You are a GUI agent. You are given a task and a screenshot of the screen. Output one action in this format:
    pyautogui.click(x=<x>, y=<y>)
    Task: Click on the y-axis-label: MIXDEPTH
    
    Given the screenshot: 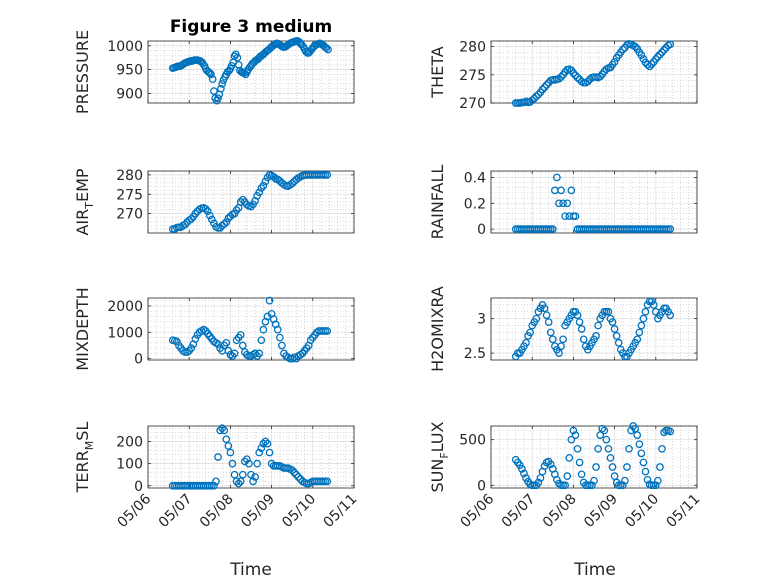 What is the action you would take?
    pyautogui.click(x=82, y=328)
    